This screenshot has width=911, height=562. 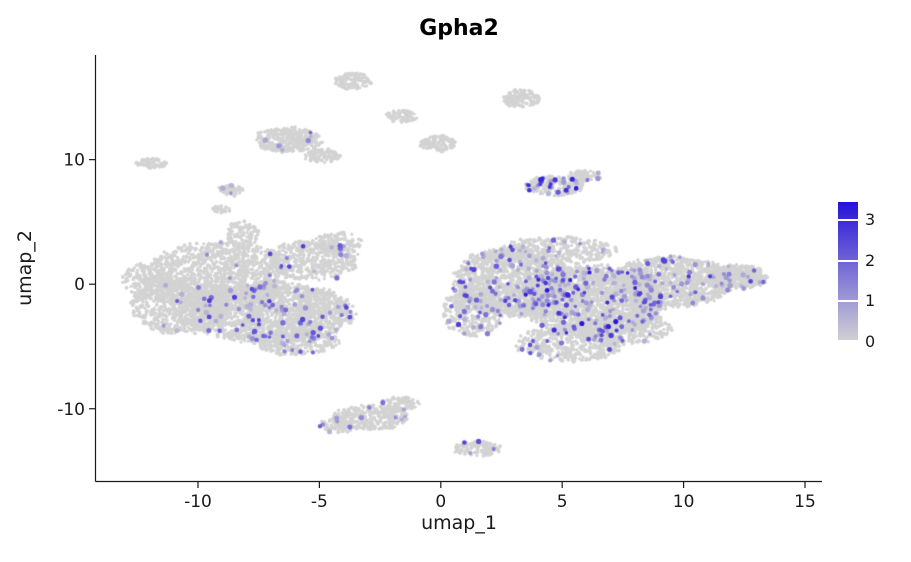 What do you see at coordinates (71, 410) in the screenshot?
I see `y-tick-label: -10` at bounding box center [71, 410].